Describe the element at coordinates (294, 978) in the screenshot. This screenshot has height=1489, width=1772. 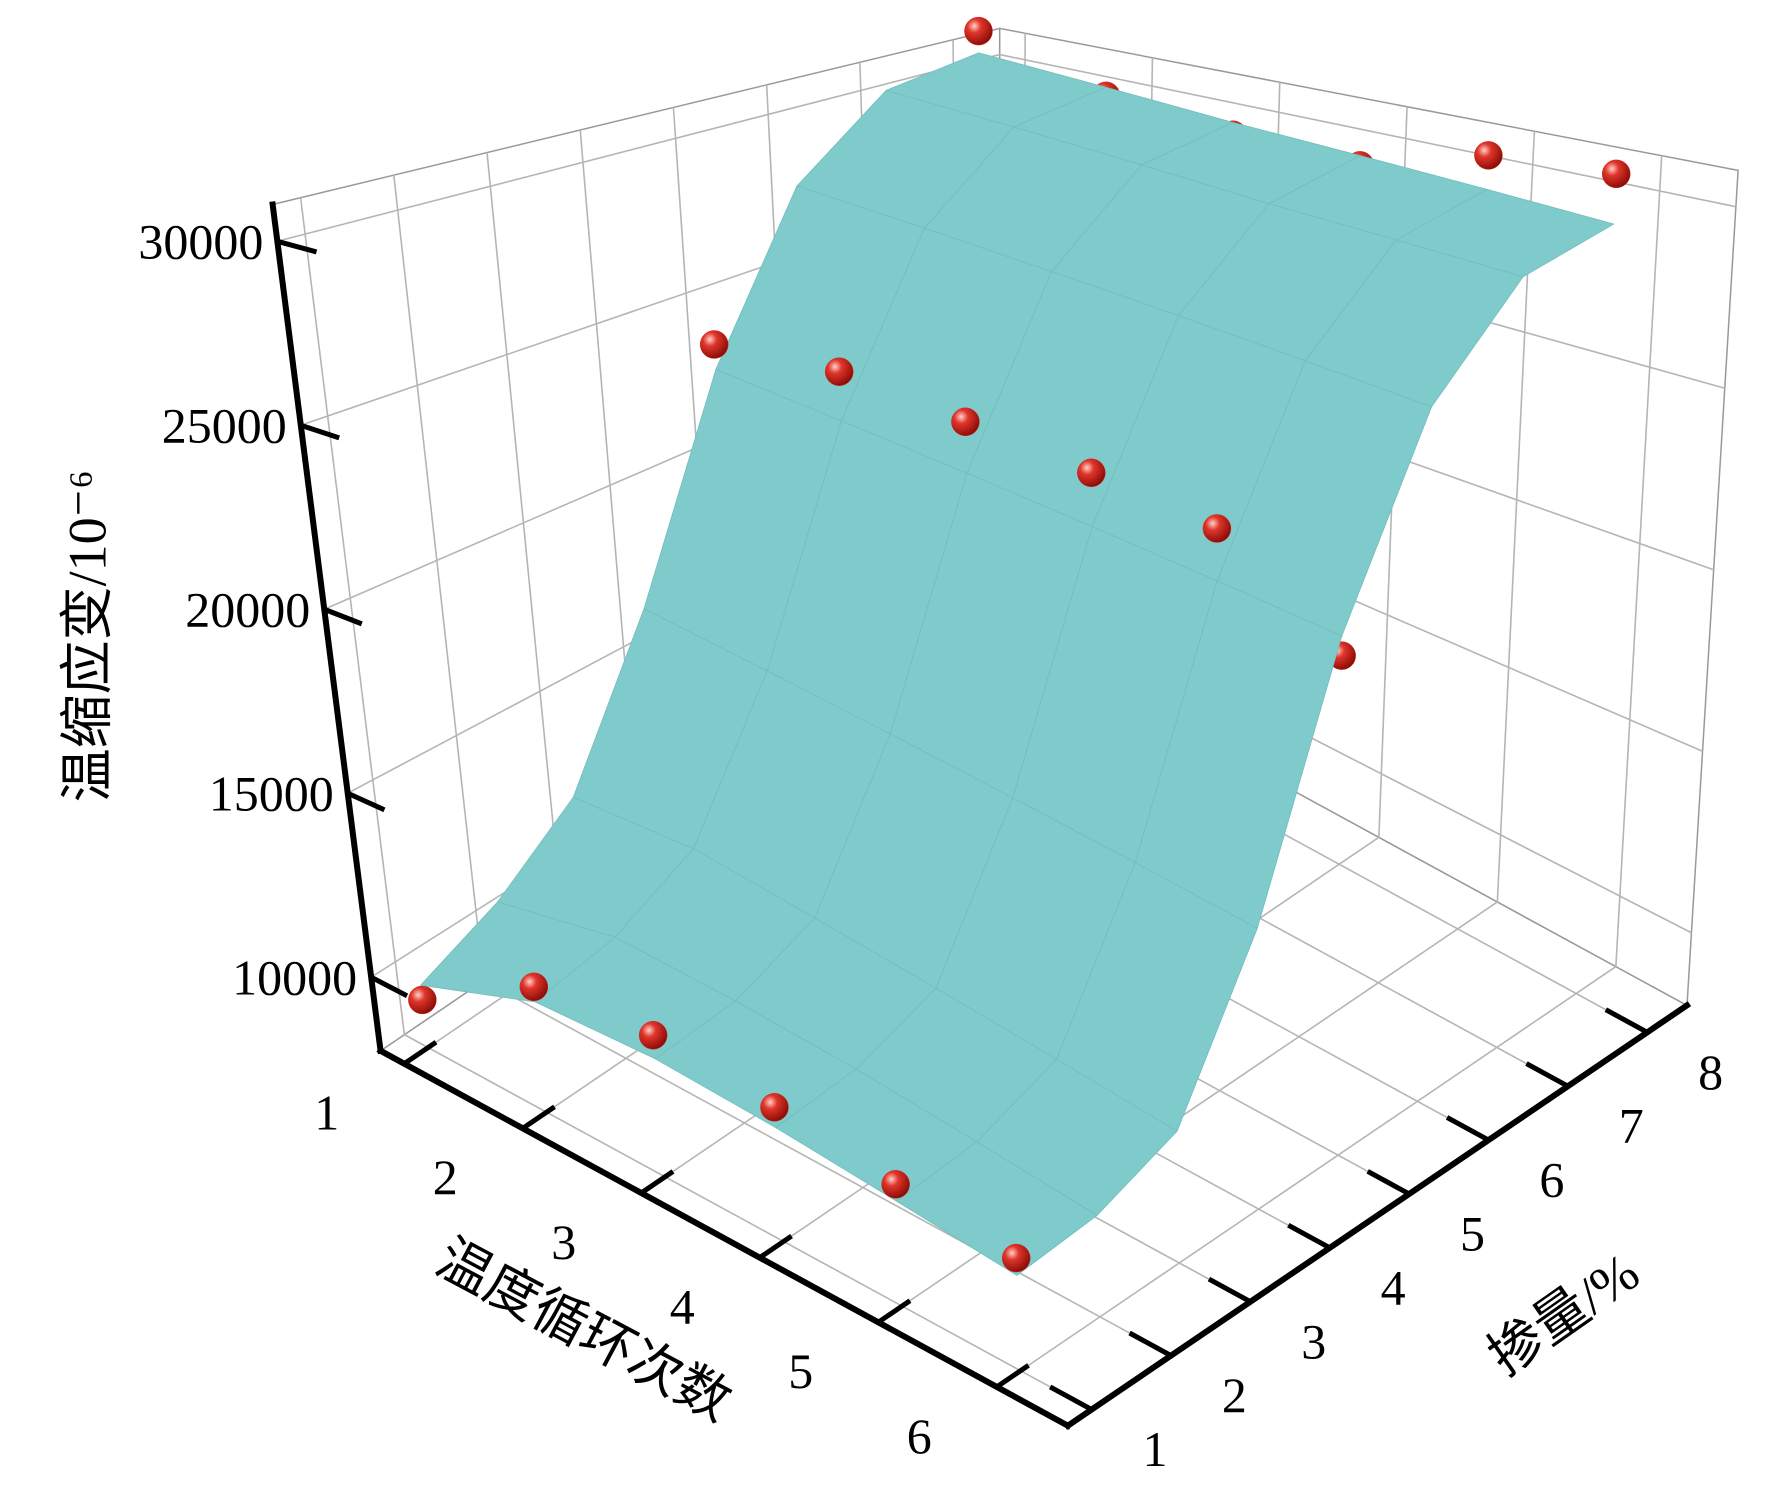
I see `z-tick-label: 10000` at that location.